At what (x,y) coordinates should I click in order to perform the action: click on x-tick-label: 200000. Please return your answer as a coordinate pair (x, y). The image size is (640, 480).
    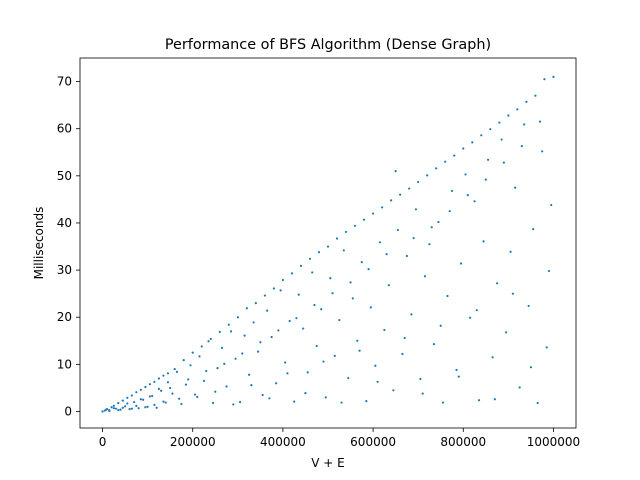
    Looking at the image, I should click on (193, 442).